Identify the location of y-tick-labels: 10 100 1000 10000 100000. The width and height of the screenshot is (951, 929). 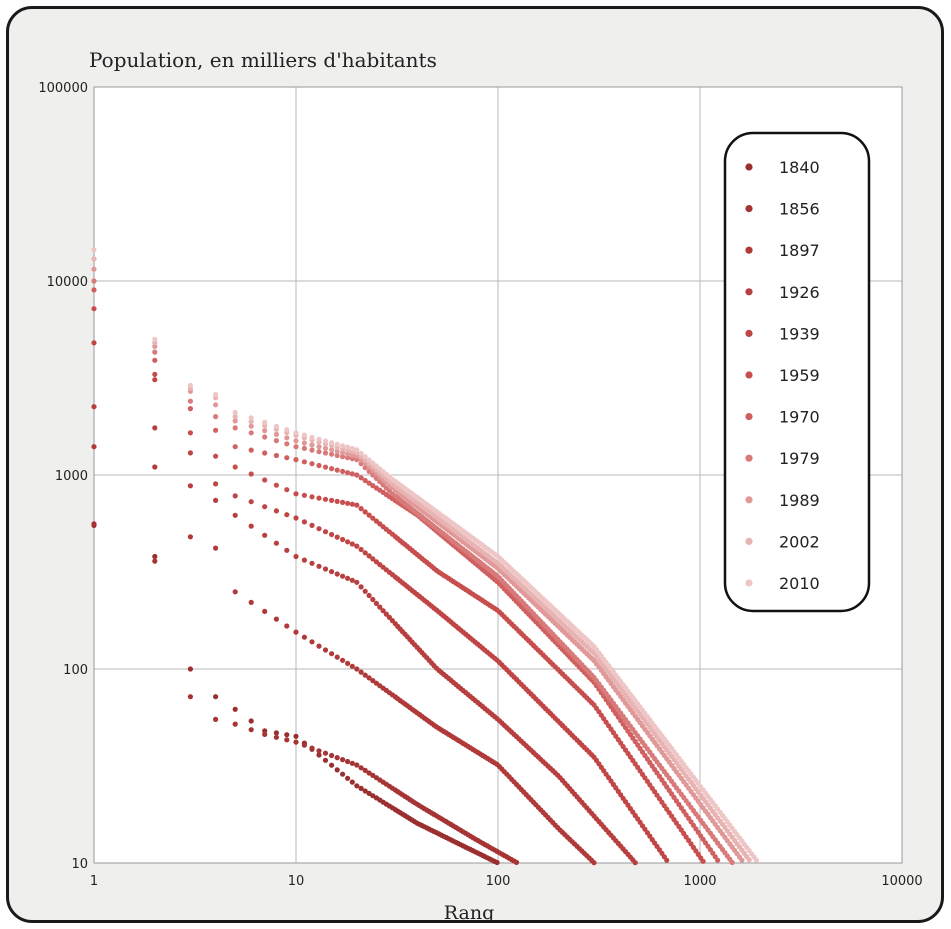
(63, 476).